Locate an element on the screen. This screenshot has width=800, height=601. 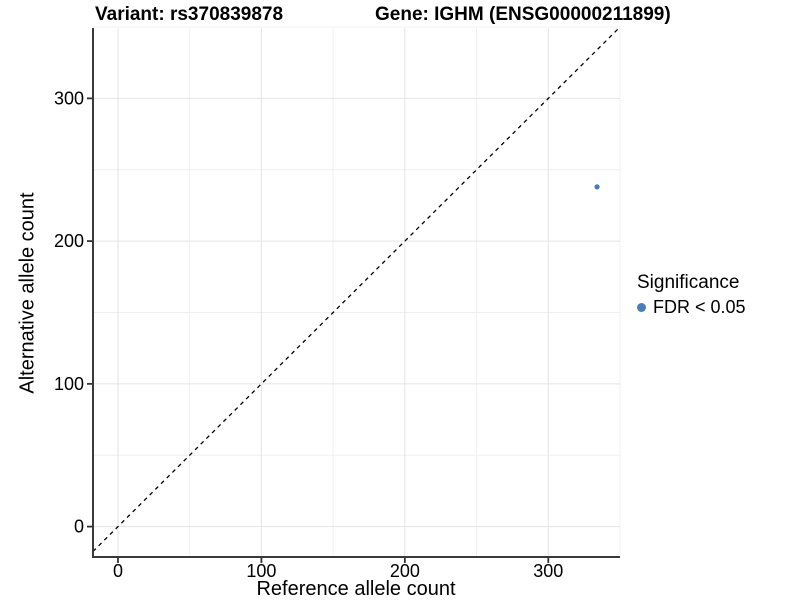
x-tick-label: 100 is located at coordinates (261, 571).